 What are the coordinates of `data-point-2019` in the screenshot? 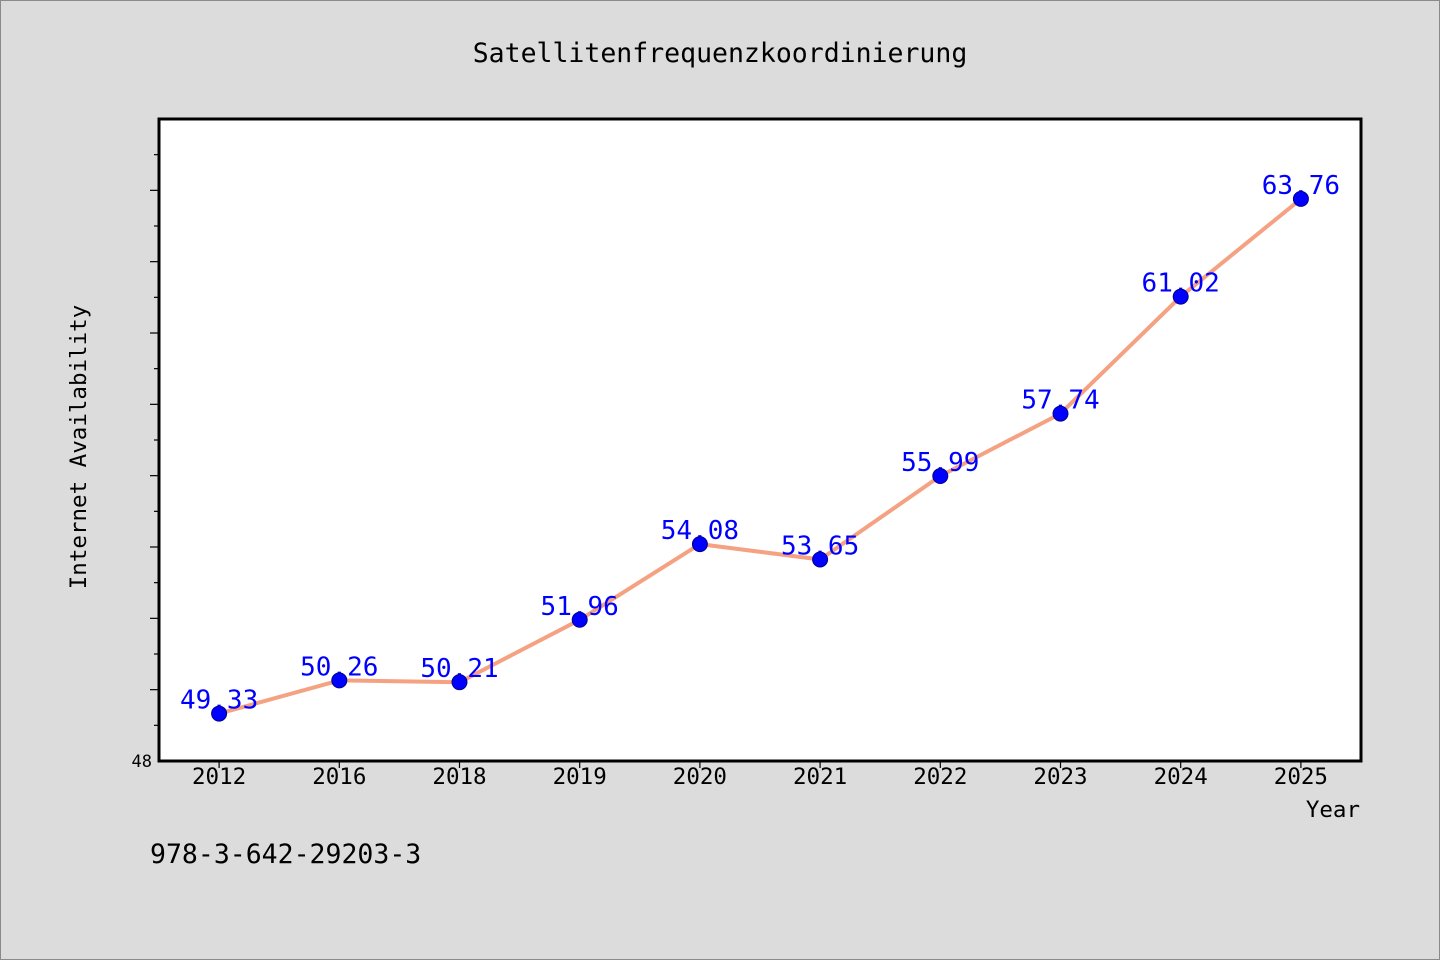 It's located at (579, 619).